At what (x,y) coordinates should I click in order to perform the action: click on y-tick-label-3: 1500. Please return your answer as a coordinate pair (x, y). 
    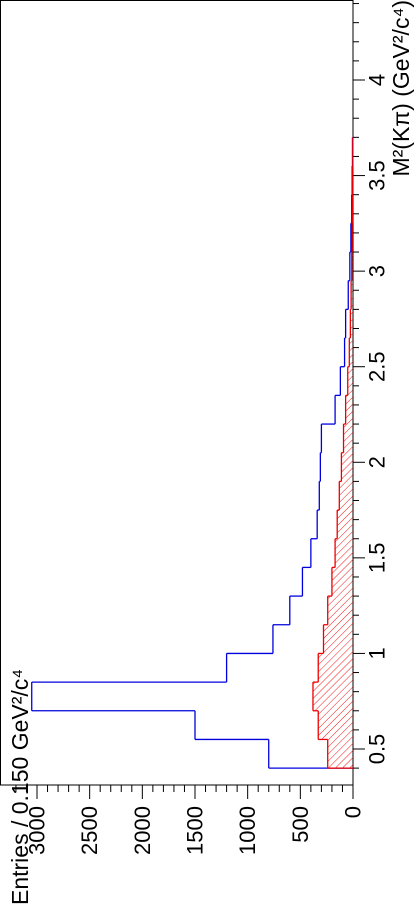
    Looking at the image, I should click on (195, 830).